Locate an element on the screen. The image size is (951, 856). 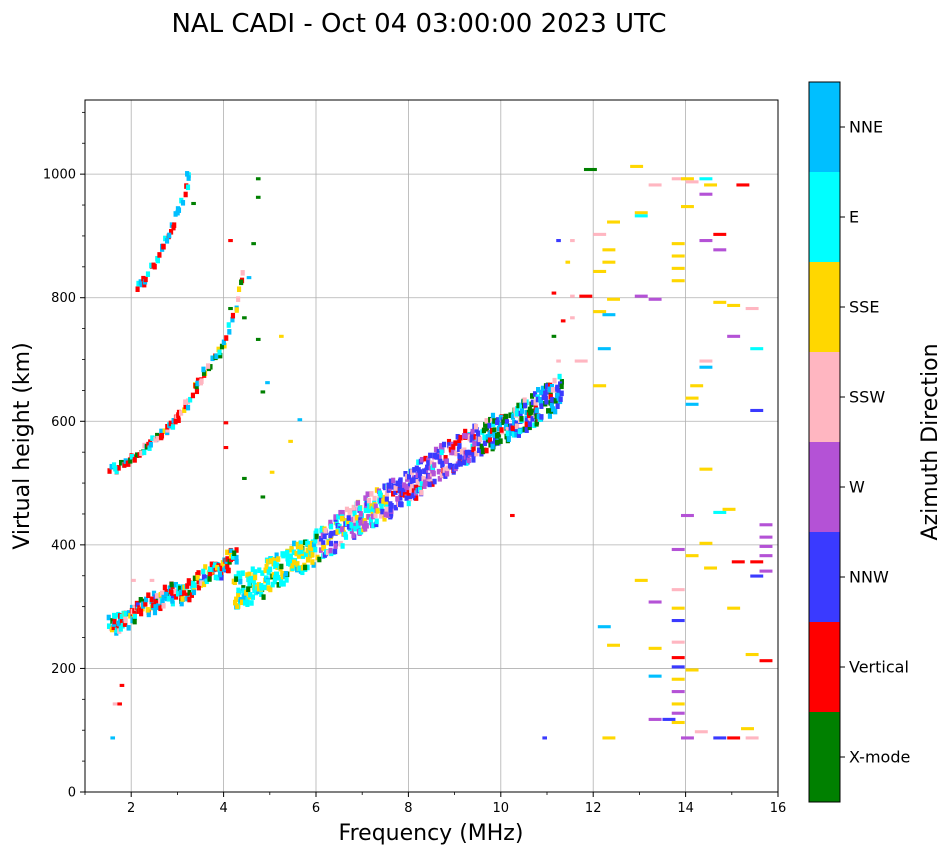
colorbar-label: E is located at coordinates (854, 217).